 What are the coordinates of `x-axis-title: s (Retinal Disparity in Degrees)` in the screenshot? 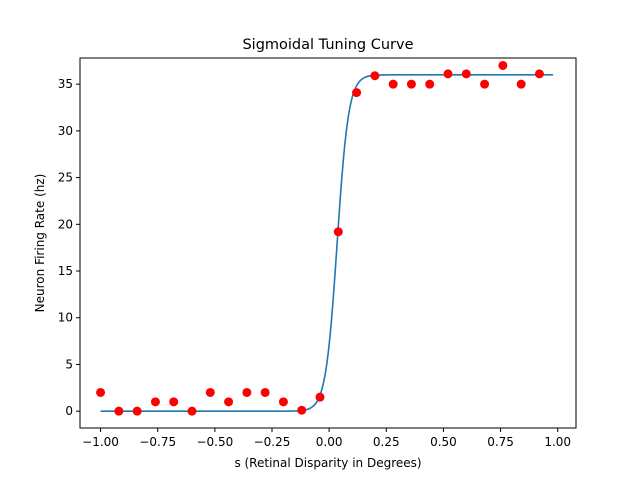 It's located at (327, 463).